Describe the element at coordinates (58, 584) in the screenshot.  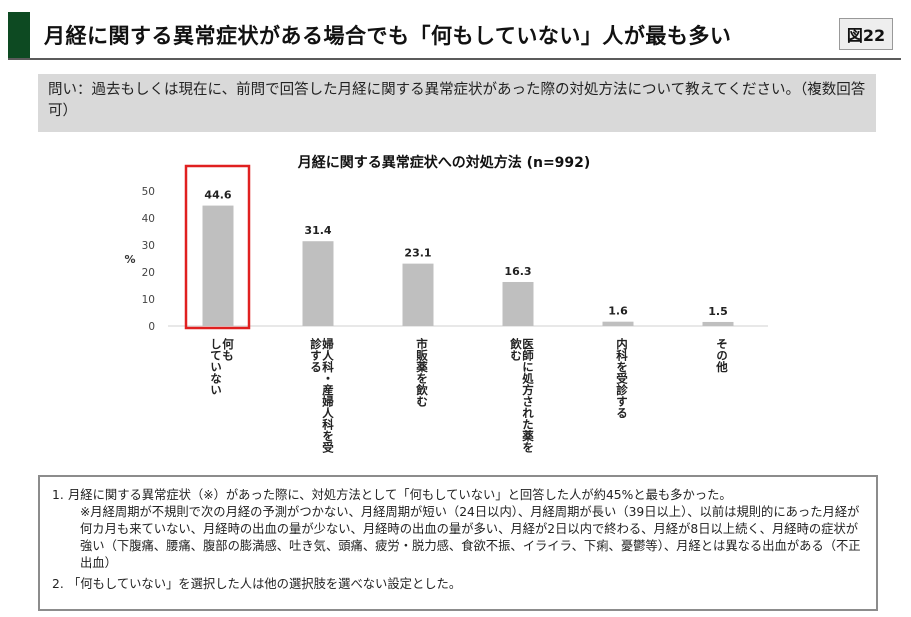
I see `note-number: 2.` at that location.